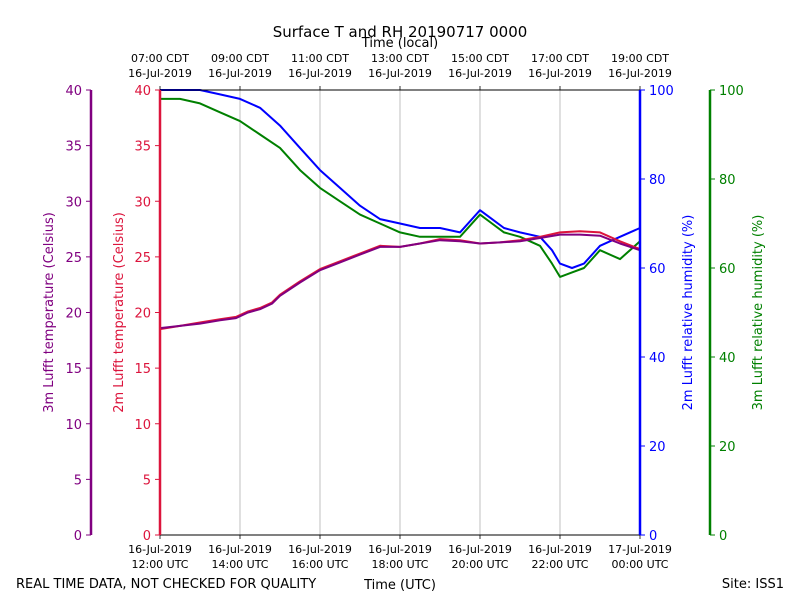 Image resolution: width=800 pixels, height=600 pixels. Describe the element at coordinates (753, 584) in the screenshot. I see `site-label: Site: ISS1` at that location.